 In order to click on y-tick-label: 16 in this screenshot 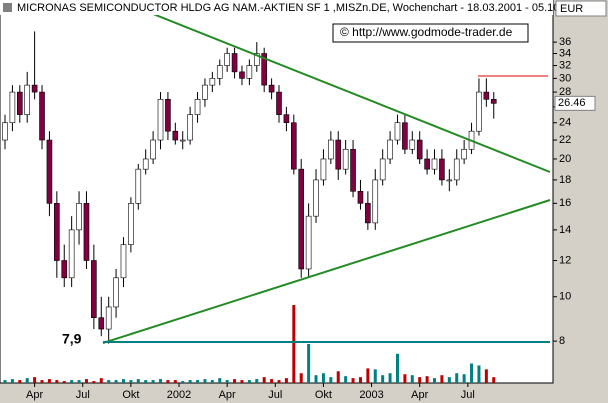, I will do `click(565, 203)`.